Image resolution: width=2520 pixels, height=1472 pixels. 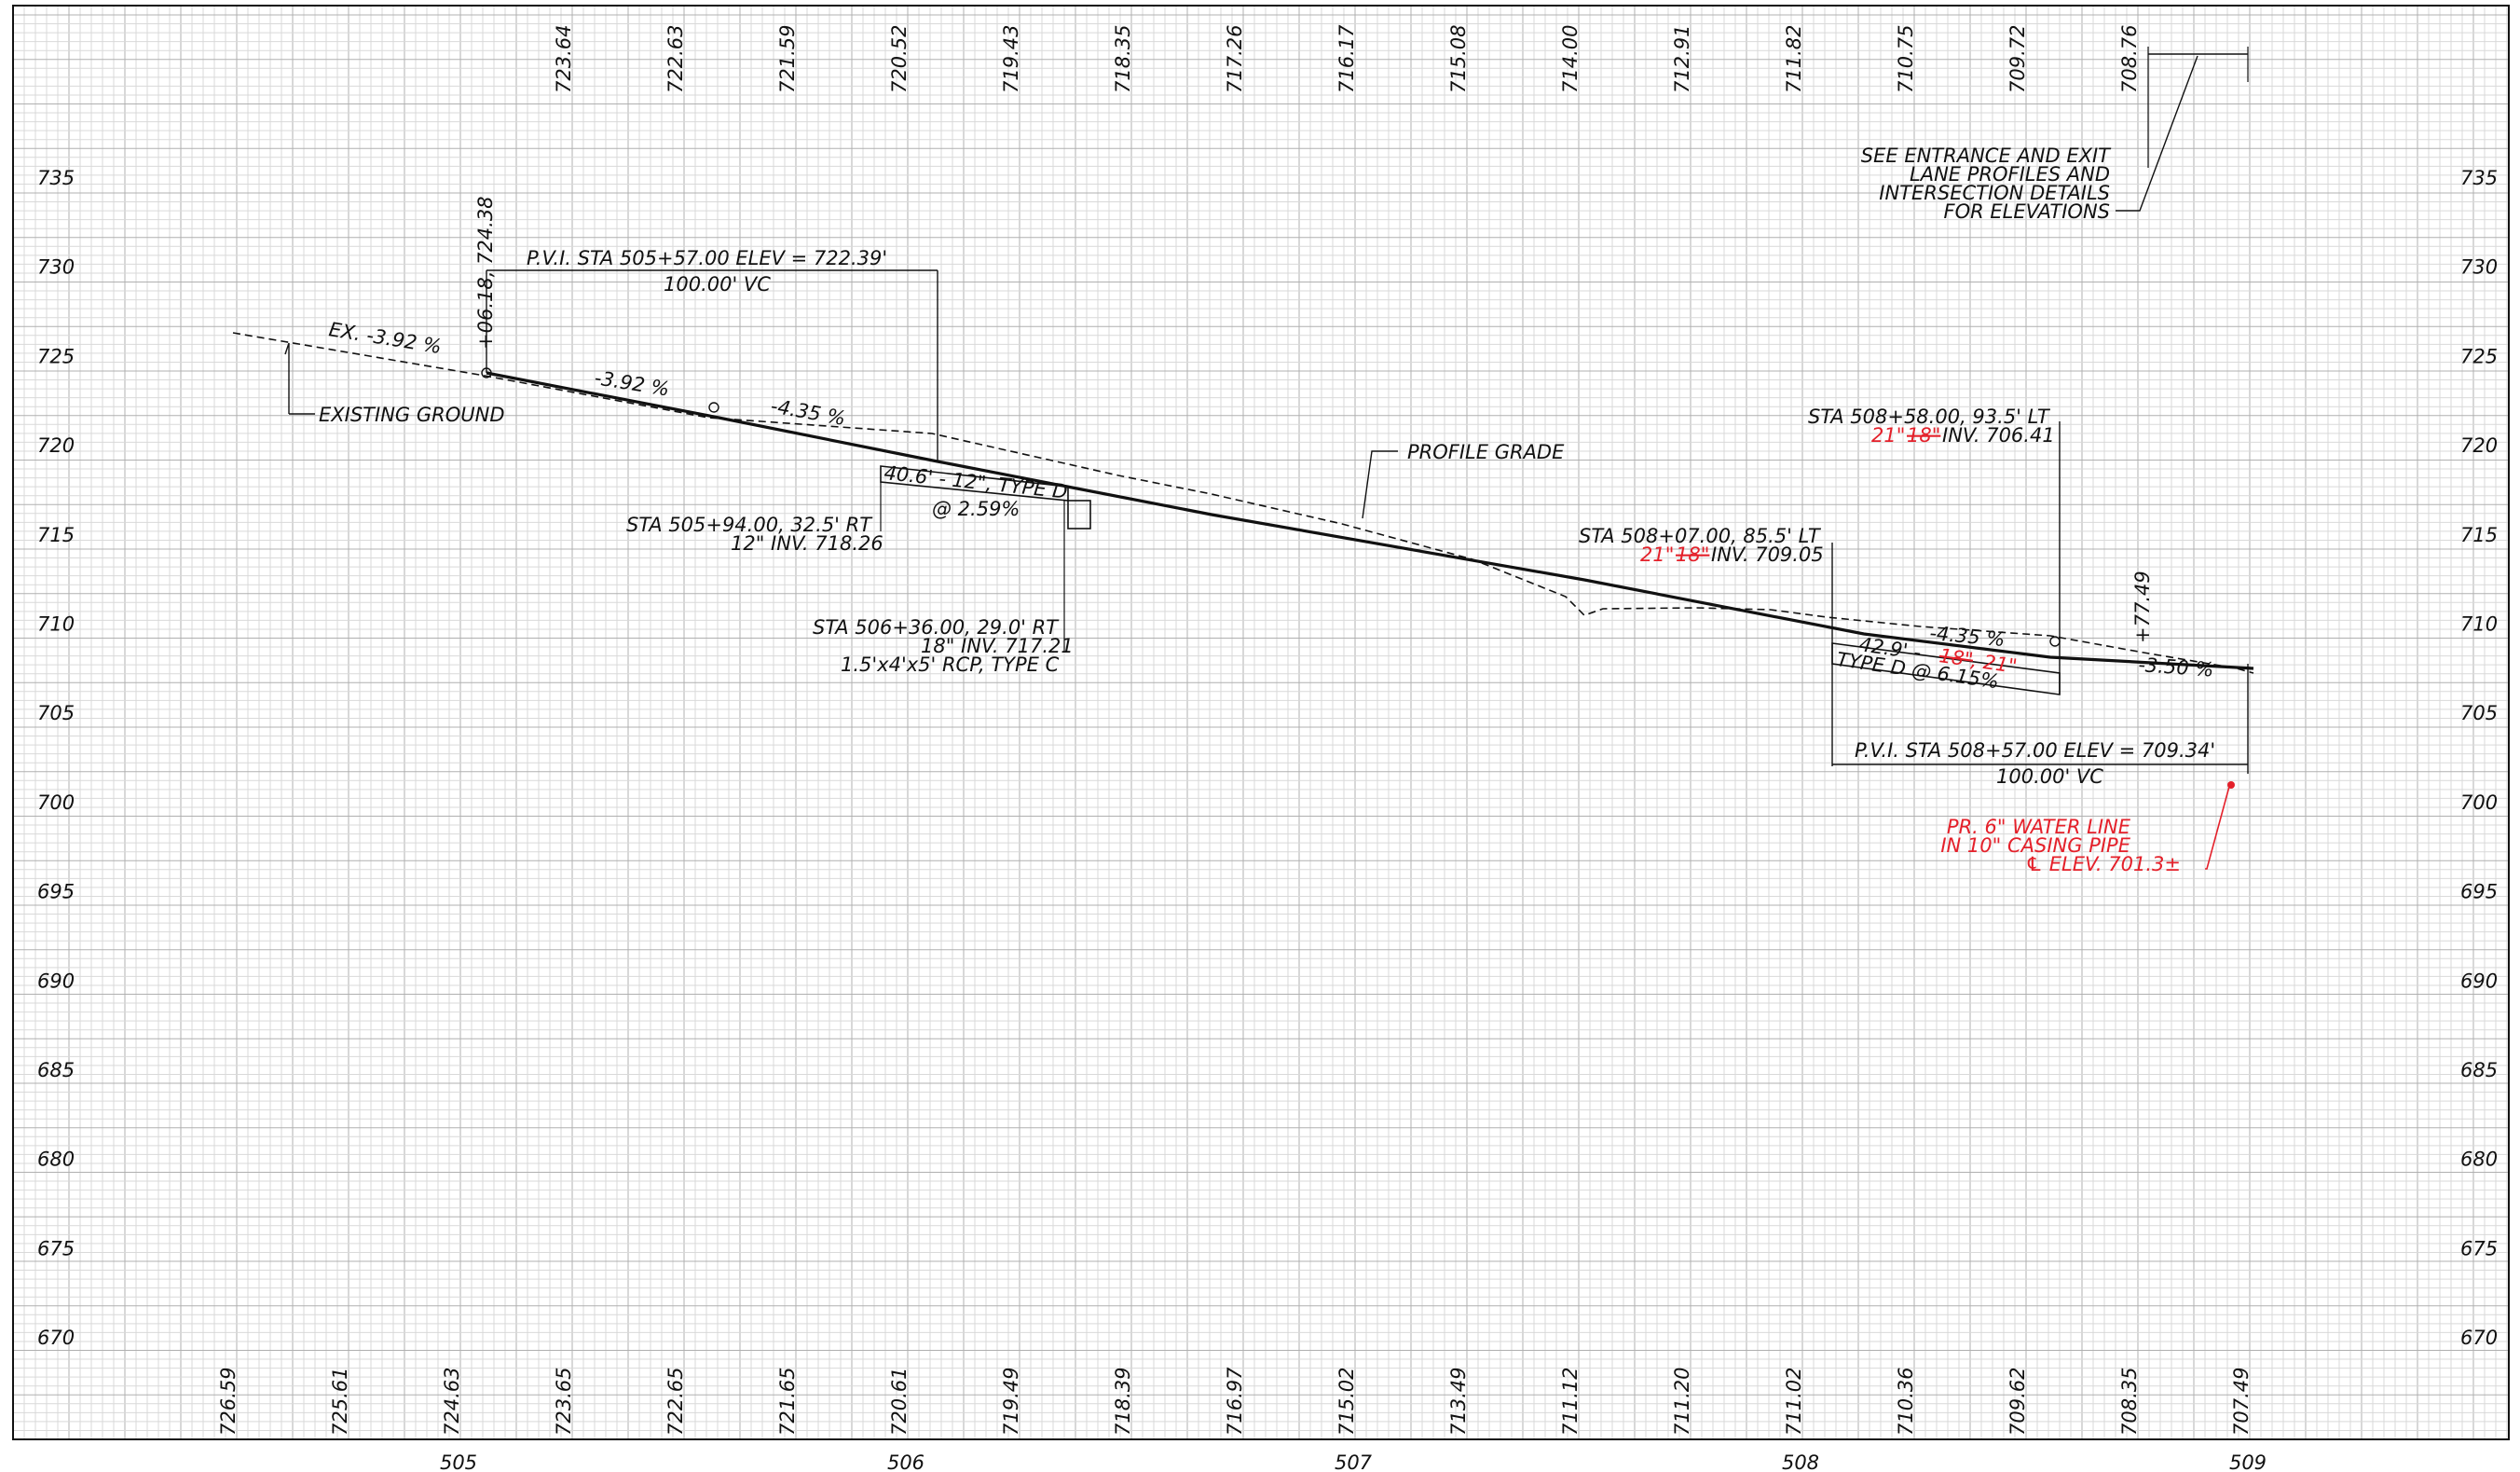 I want to click on elevation-label-left: 690, so click(x=56, y=981).